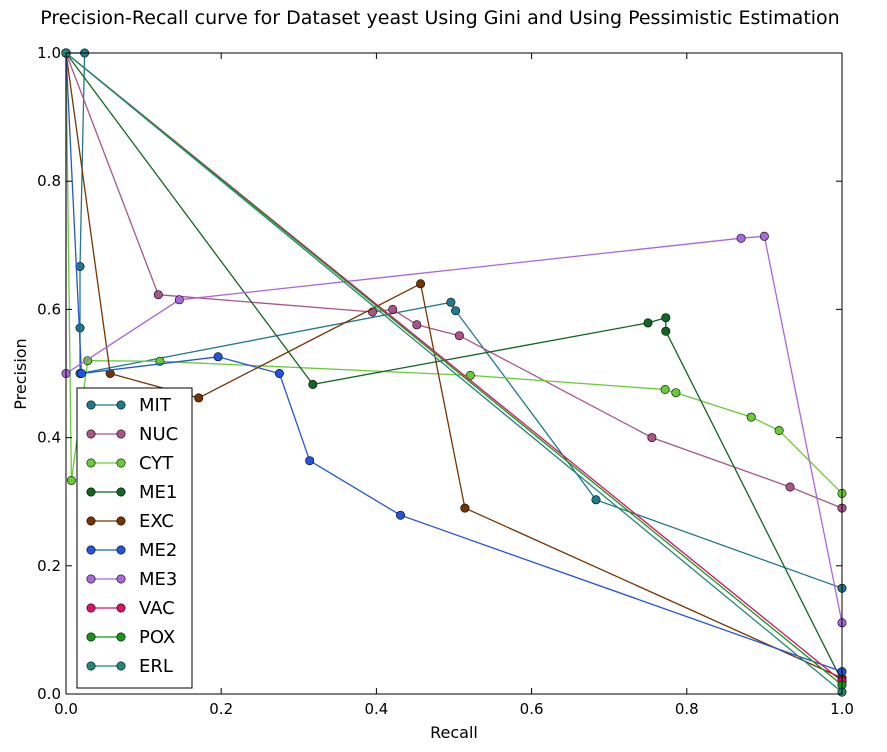  I want to click on x-tick-label: 0.6, so click(532, 709).